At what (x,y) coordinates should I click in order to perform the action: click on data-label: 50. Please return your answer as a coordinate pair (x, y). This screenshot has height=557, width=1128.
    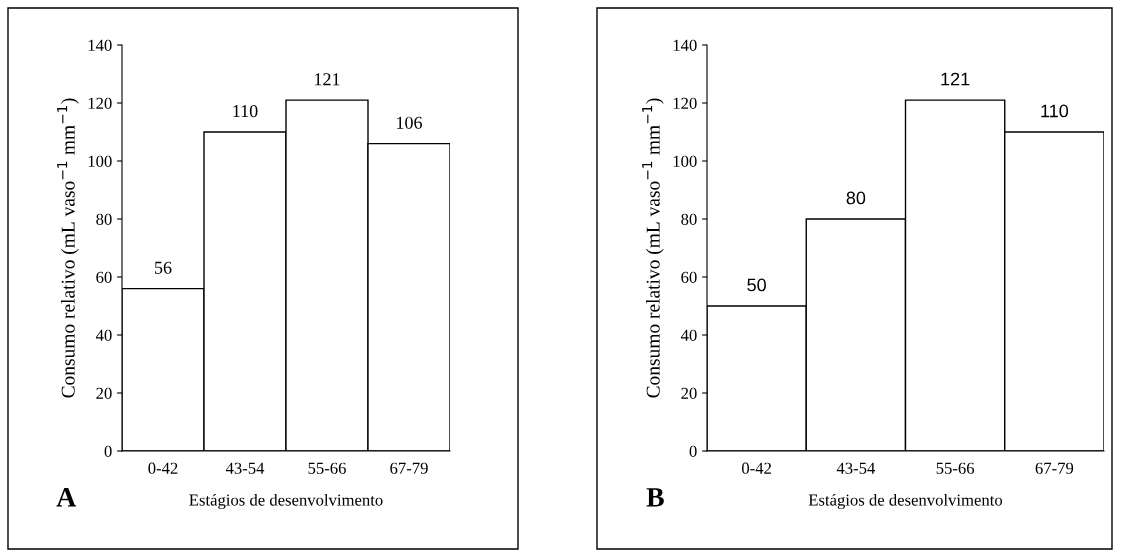
    Looking at the image, I should click on (756, 285).